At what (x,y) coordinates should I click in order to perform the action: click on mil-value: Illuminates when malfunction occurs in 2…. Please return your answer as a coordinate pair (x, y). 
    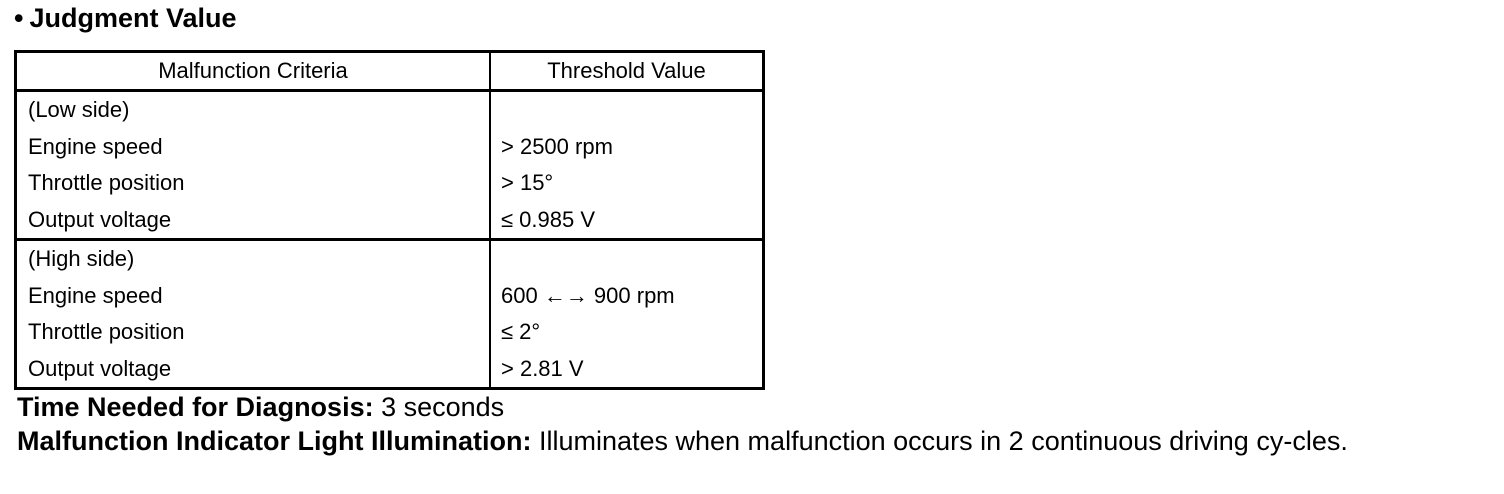
    Looking at the image, I should click on (939, 441).